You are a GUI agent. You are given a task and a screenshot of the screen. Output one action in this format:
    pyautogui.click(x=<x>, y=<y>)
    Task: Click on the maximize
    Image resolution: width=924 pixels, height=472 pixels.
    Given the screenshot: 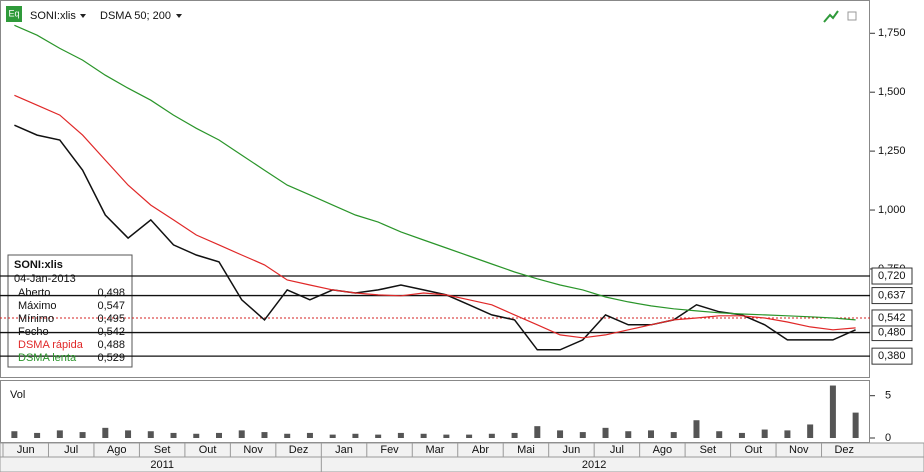 What is the action you would take?
    pyautogui.click(x=852, y=16)
    